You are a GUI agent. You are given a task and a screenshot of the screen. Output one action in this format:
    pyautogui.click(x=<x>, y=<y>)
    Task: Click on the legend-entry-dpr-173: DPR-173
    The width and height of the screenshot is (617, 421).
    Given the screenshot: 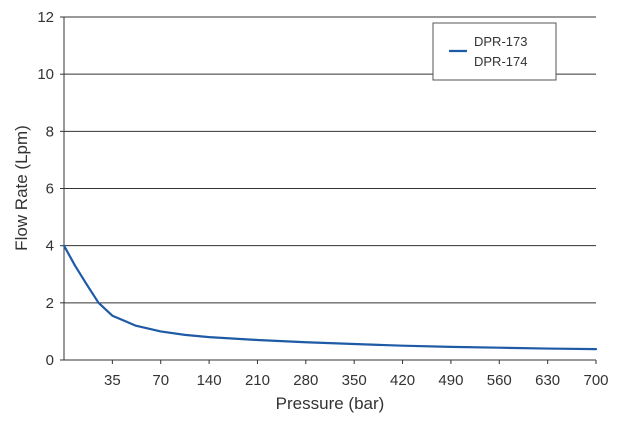 What is the action you would take?
    pyautogui.click(x=500, y=41)
    